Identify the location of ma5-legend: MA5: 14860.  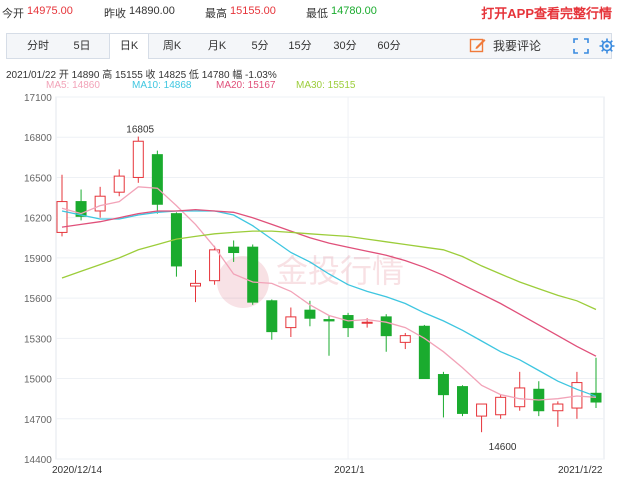
(73, 85).